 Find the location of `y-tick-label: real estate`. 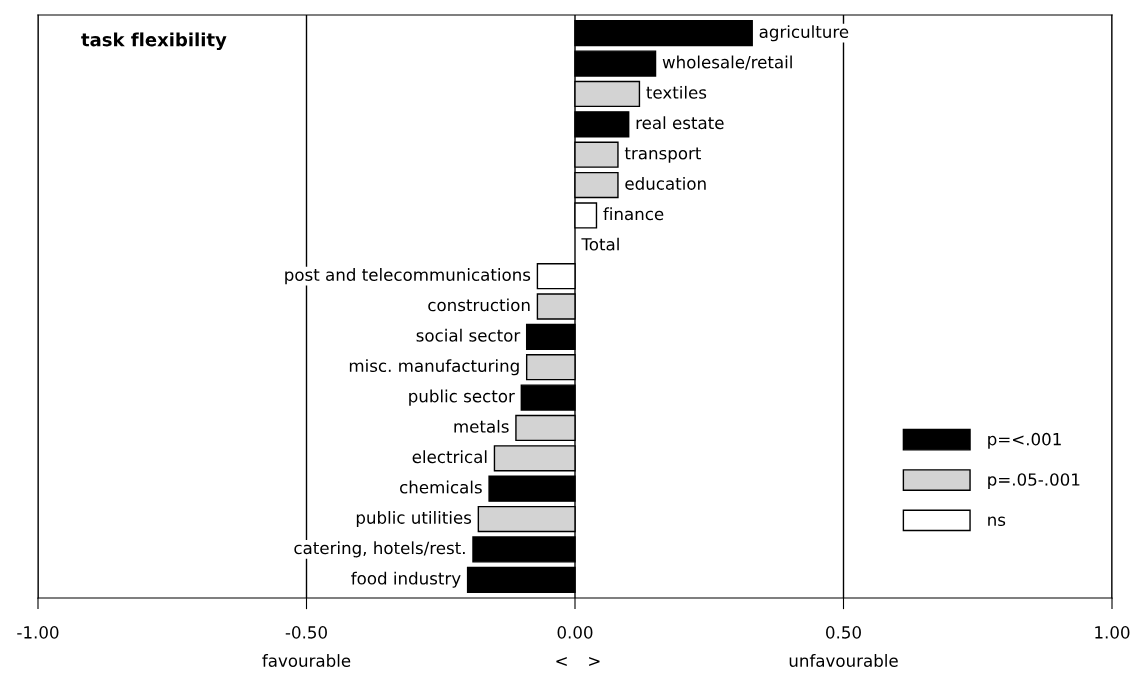

y-tick-label: real estate is located at coordinates (680, 123).